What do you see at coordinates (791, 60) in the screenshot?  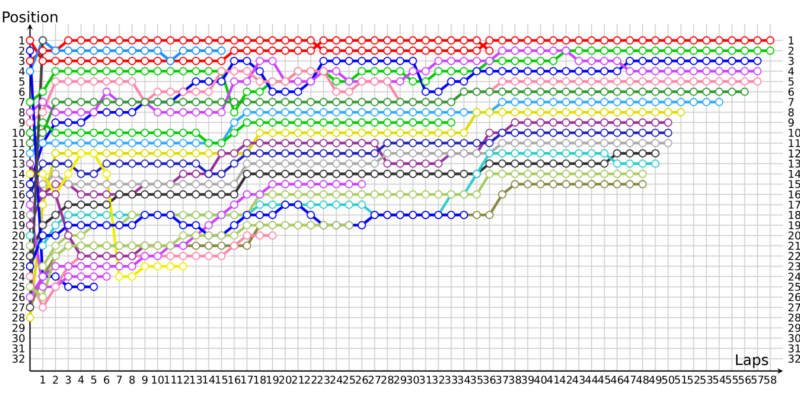 I see `y2-tick-label: 3` at bounding box center [791, 60].